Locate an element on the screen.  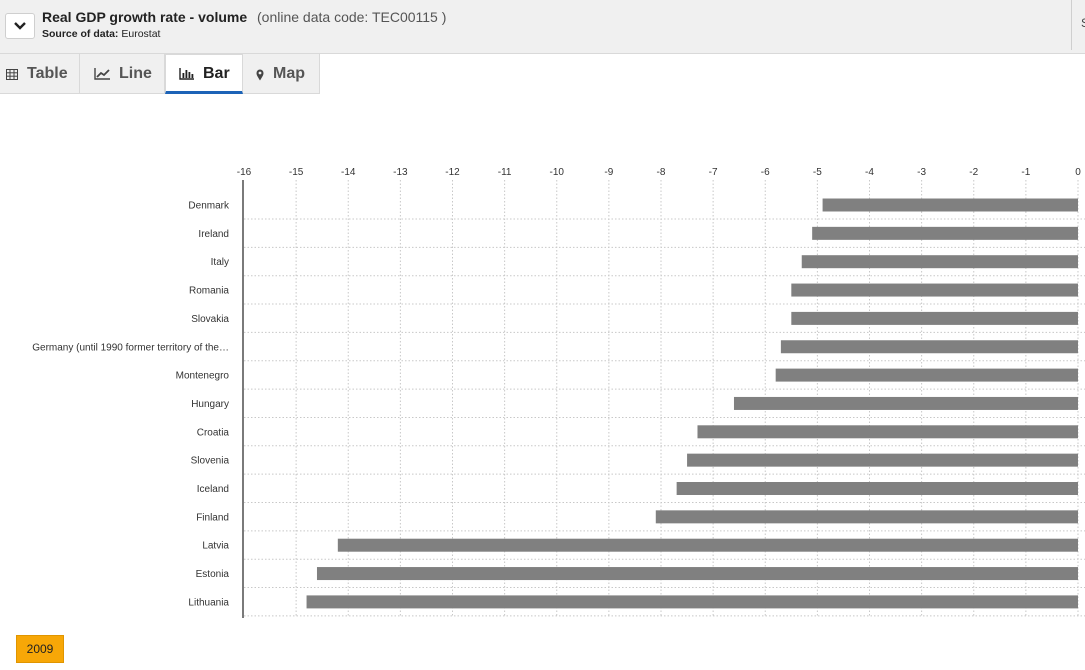
category-label: Hungary is located at coordinates (210, 404).